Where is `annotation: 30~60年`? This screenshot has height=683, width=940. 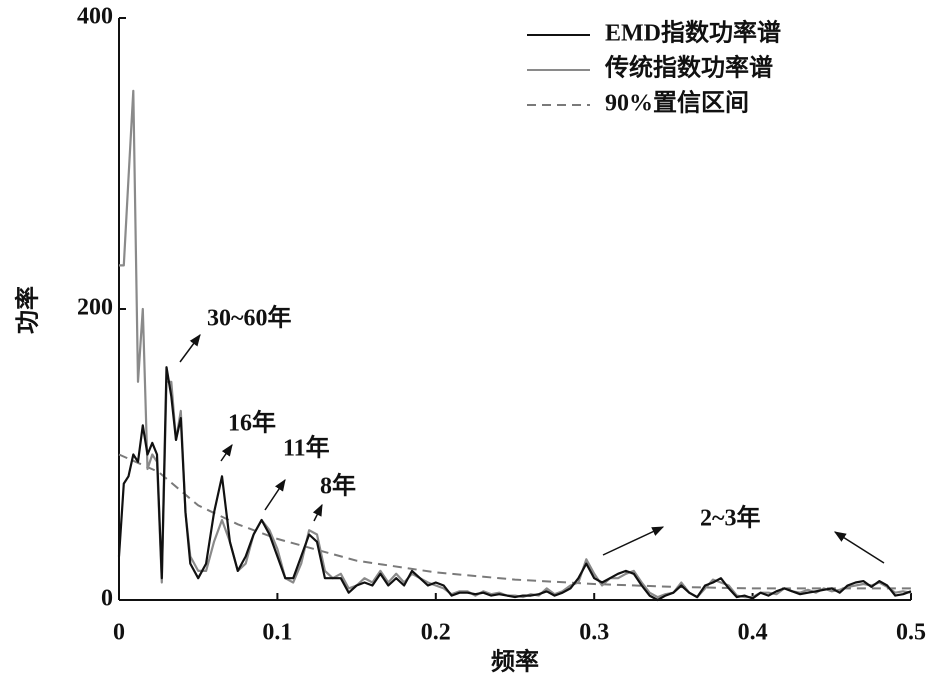
annotation: 30~60年 is located at coordinates (249, 318).